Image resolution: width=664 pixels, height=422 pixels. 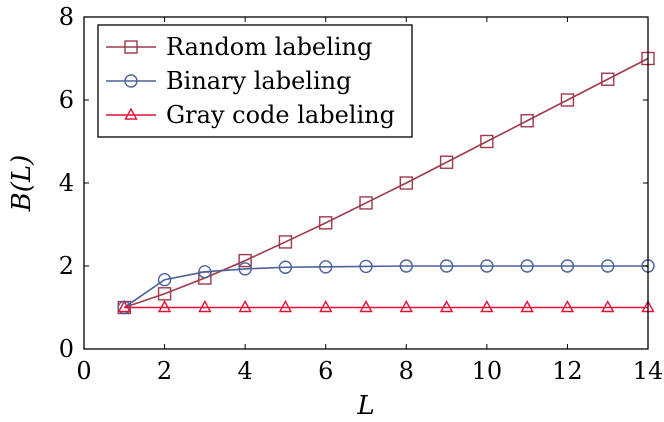 What do you see at coordinates (66, 100) in the screenshot?
I see `y-tick-label: 6` at bounding box center [66, 100].